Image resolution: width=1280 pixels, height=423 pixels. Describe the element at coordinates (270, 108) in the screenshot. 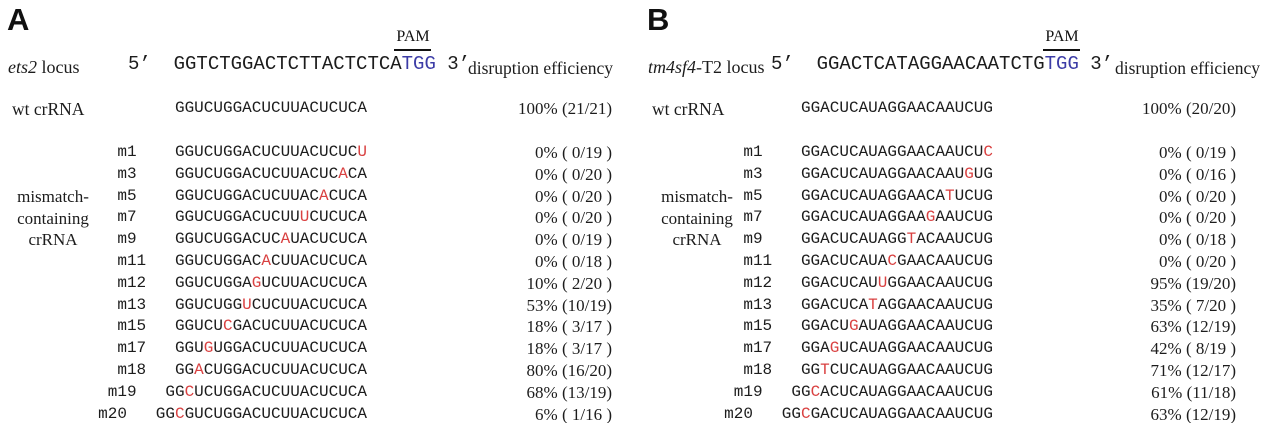

I see `wt-crRNA-sequence: GGUCUGGACUCUUACUCUCA` at that location.